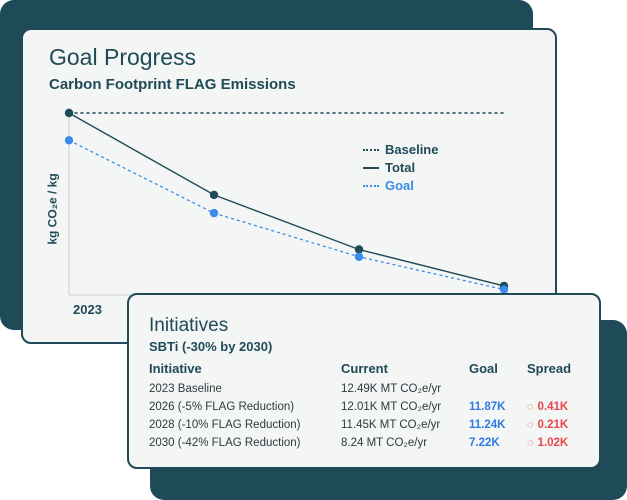 This screenshot has width=627, height=500. Describe the element at coordinates (364, 368) in the screenshot. I see `col-current: Current` at that location.